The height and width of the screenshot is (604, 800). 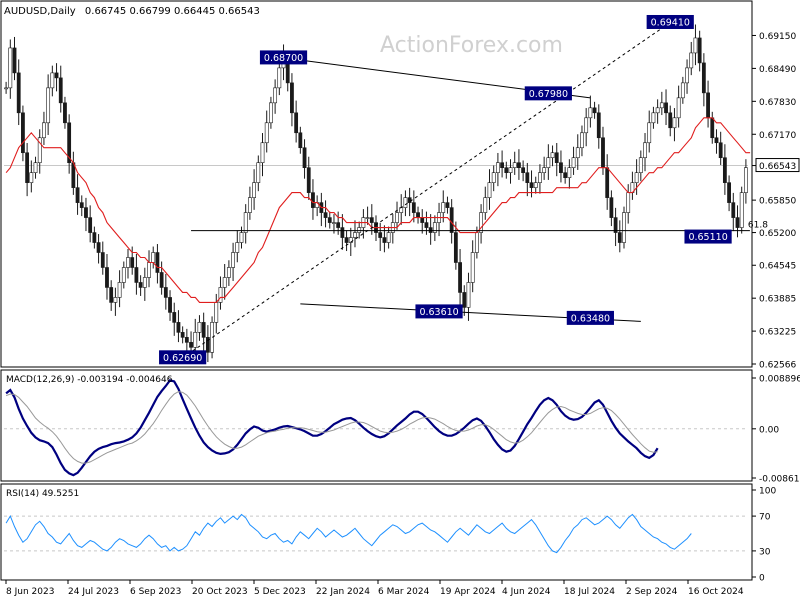 What do you see at coordinates (589, 592) in the screenshot?
I see `xtick-label: 18 Jul 2024` at bounding box center [589, 592].